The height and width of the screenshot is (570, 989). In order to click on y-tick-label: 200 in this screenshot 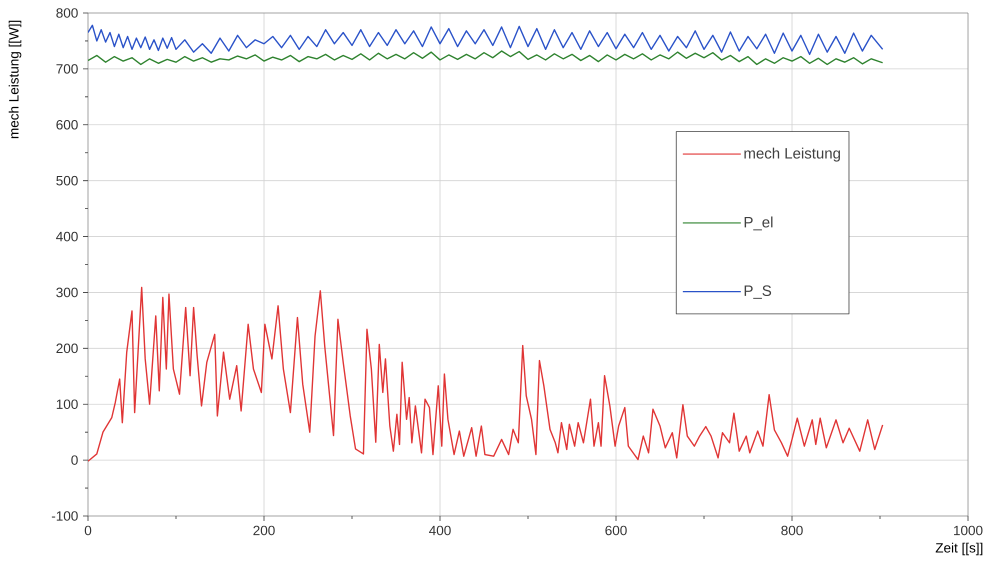, I will do `click(67, 349)`.